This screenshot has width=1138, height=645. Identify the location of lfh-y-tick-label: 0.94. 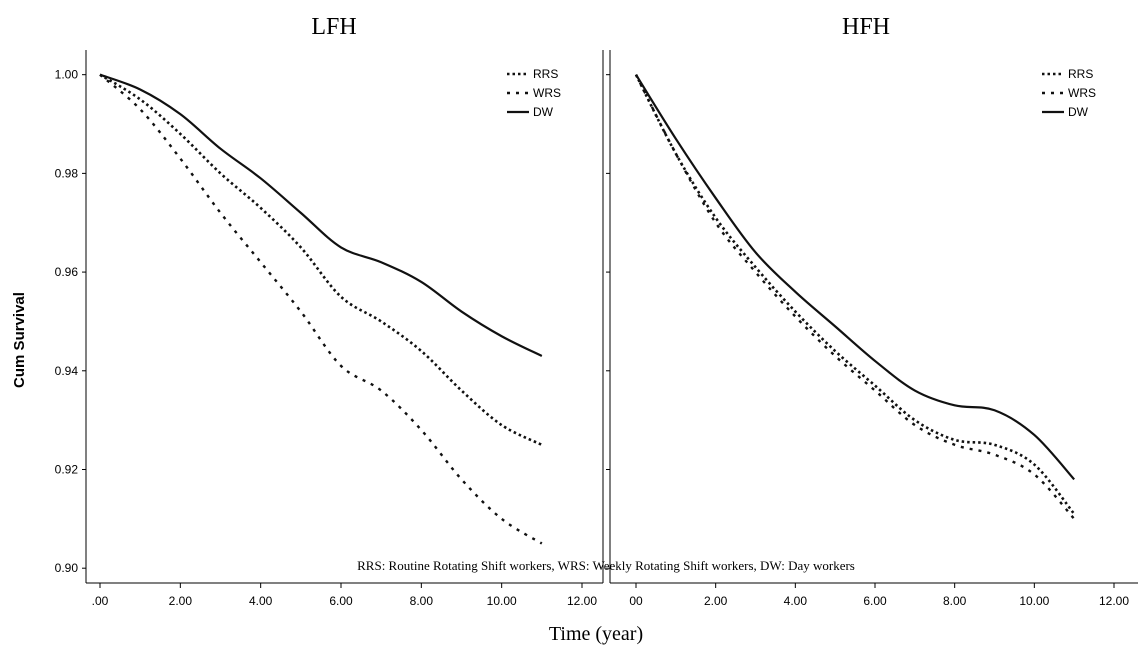
(67, 371).